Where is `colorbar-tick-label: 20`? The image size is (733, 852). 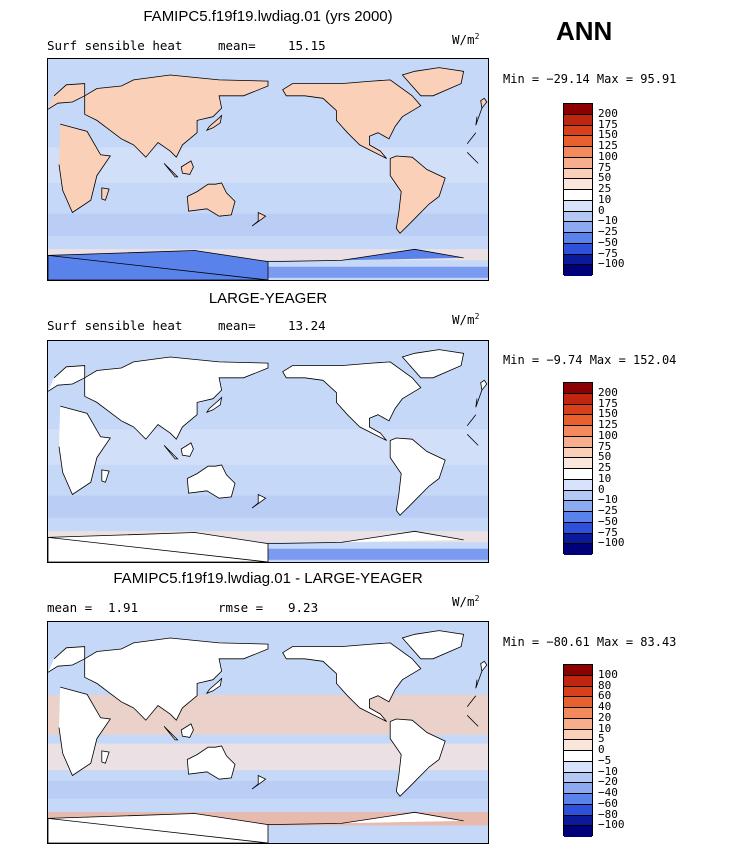 colorbar-tick-label: 20 is located at coordinates (605, 717).